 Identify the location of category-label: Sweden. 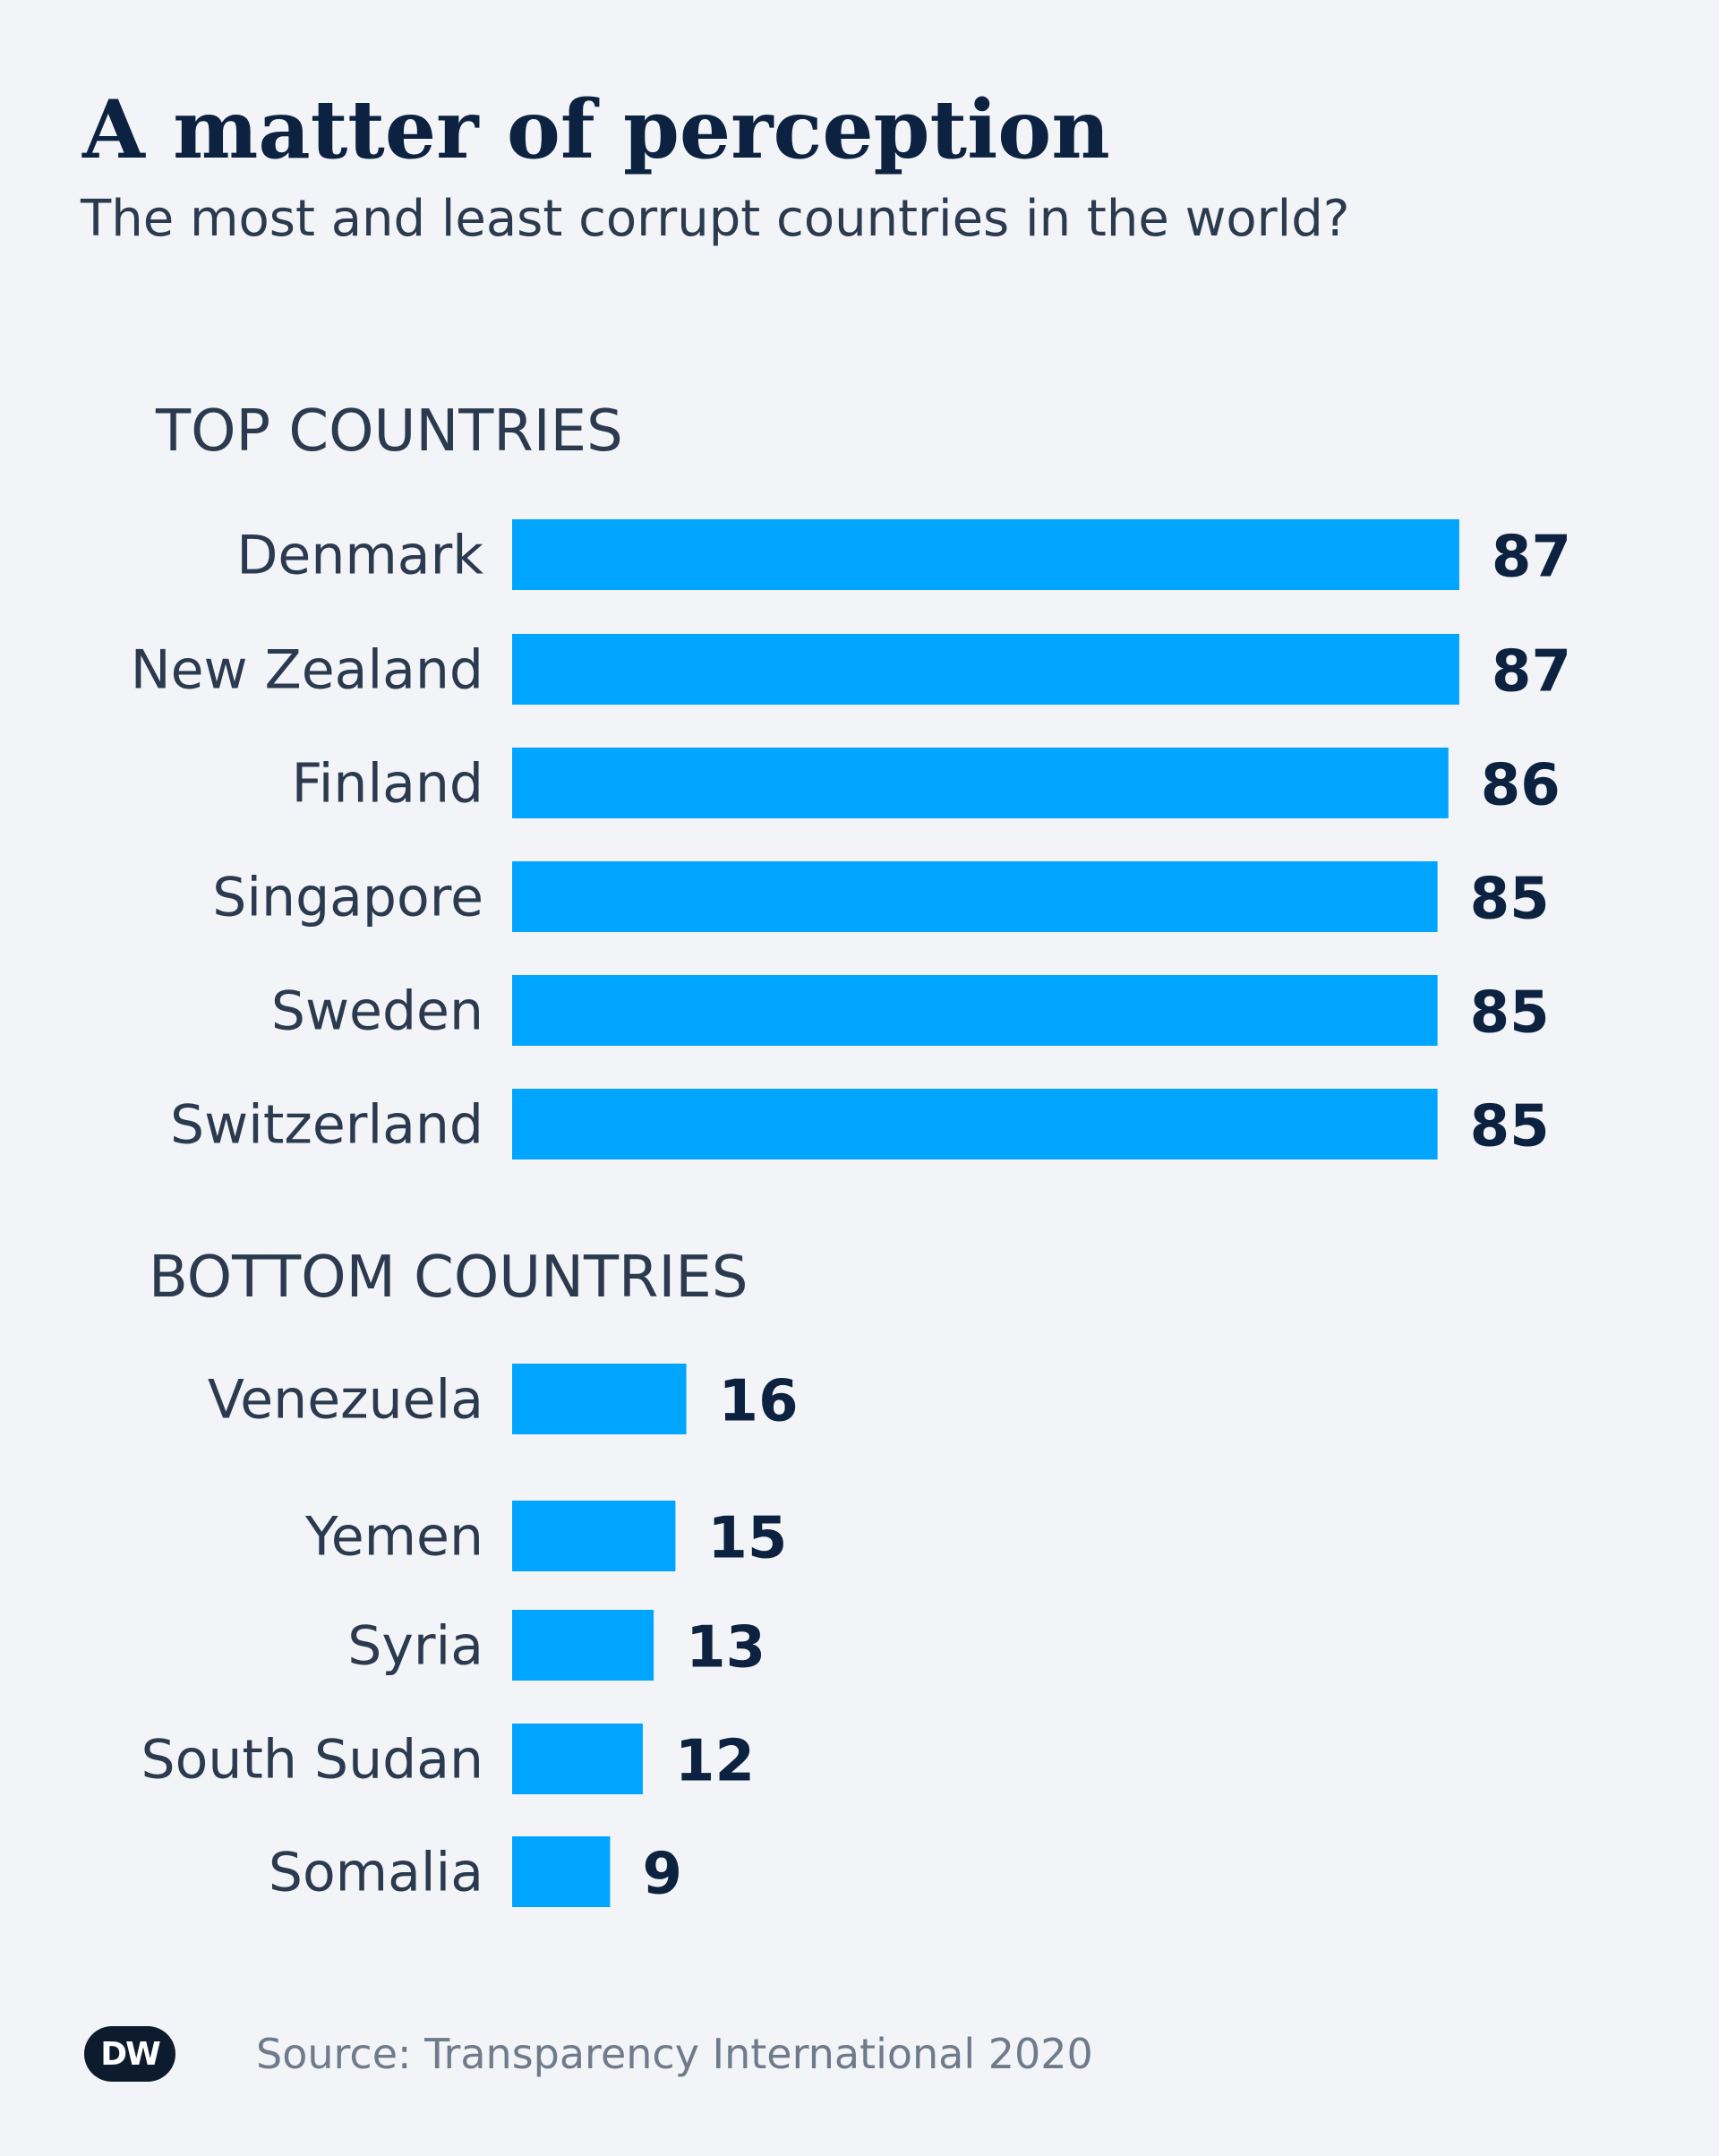
(377, 1012).